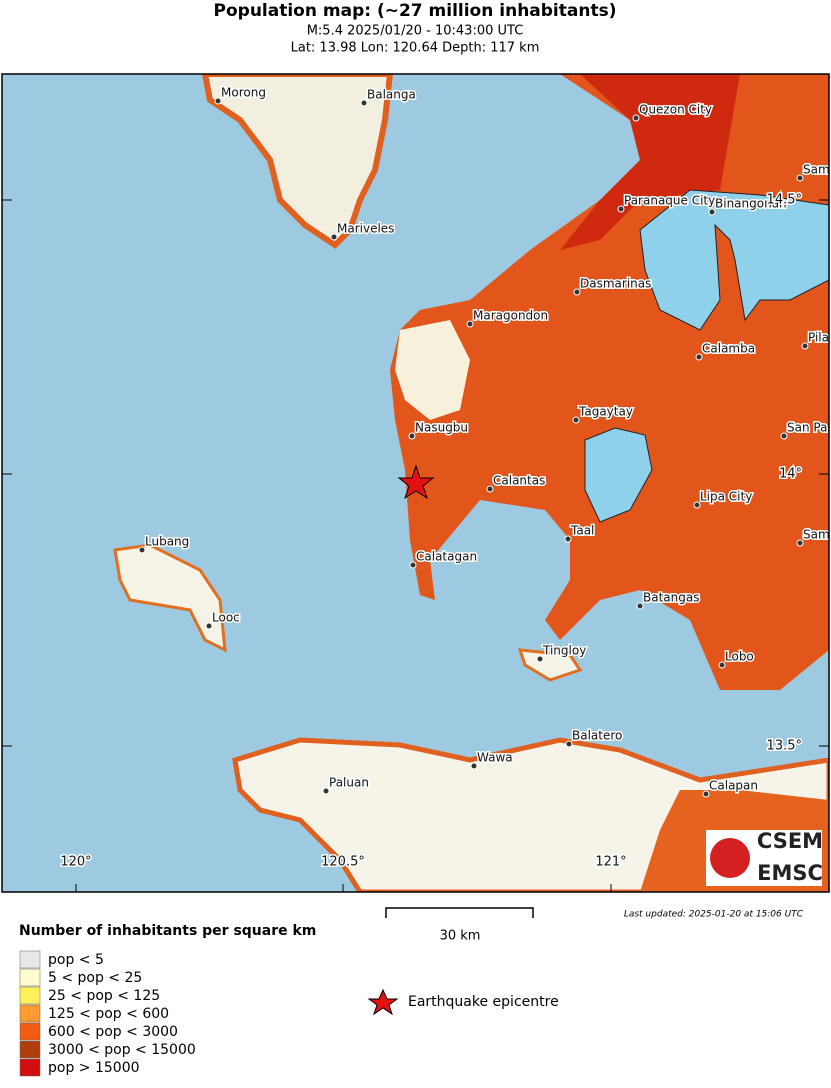 The height and width of the screenshot is (1088, 831). I want to click on city-label: Morong, so click(243, 93).